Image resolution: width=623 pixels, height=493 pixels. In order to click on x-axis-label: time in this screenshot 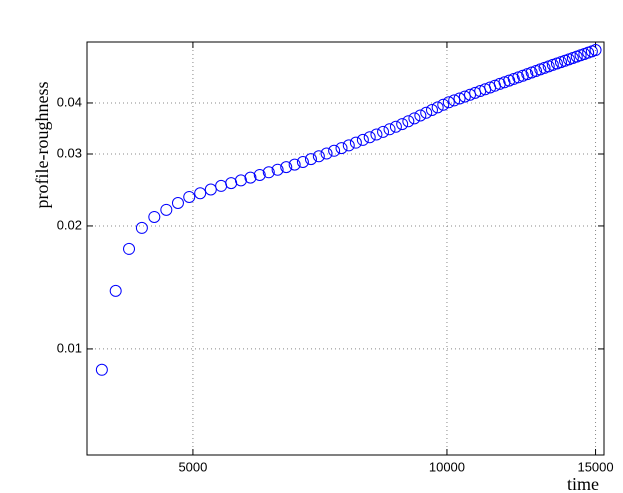, I will do `click(583, 483)`.